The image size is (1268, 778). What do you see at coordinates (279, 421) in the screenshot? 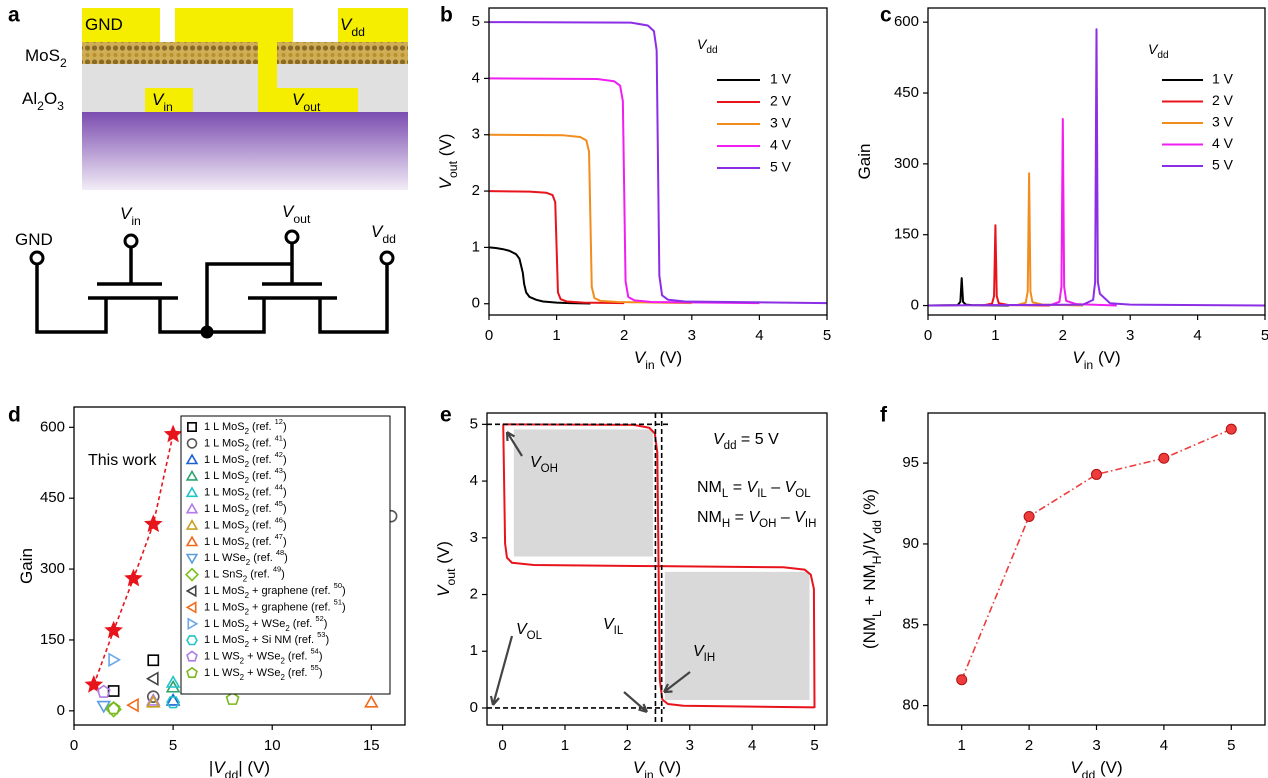
I see `text-part: 12` at bounding box center [279, 421].